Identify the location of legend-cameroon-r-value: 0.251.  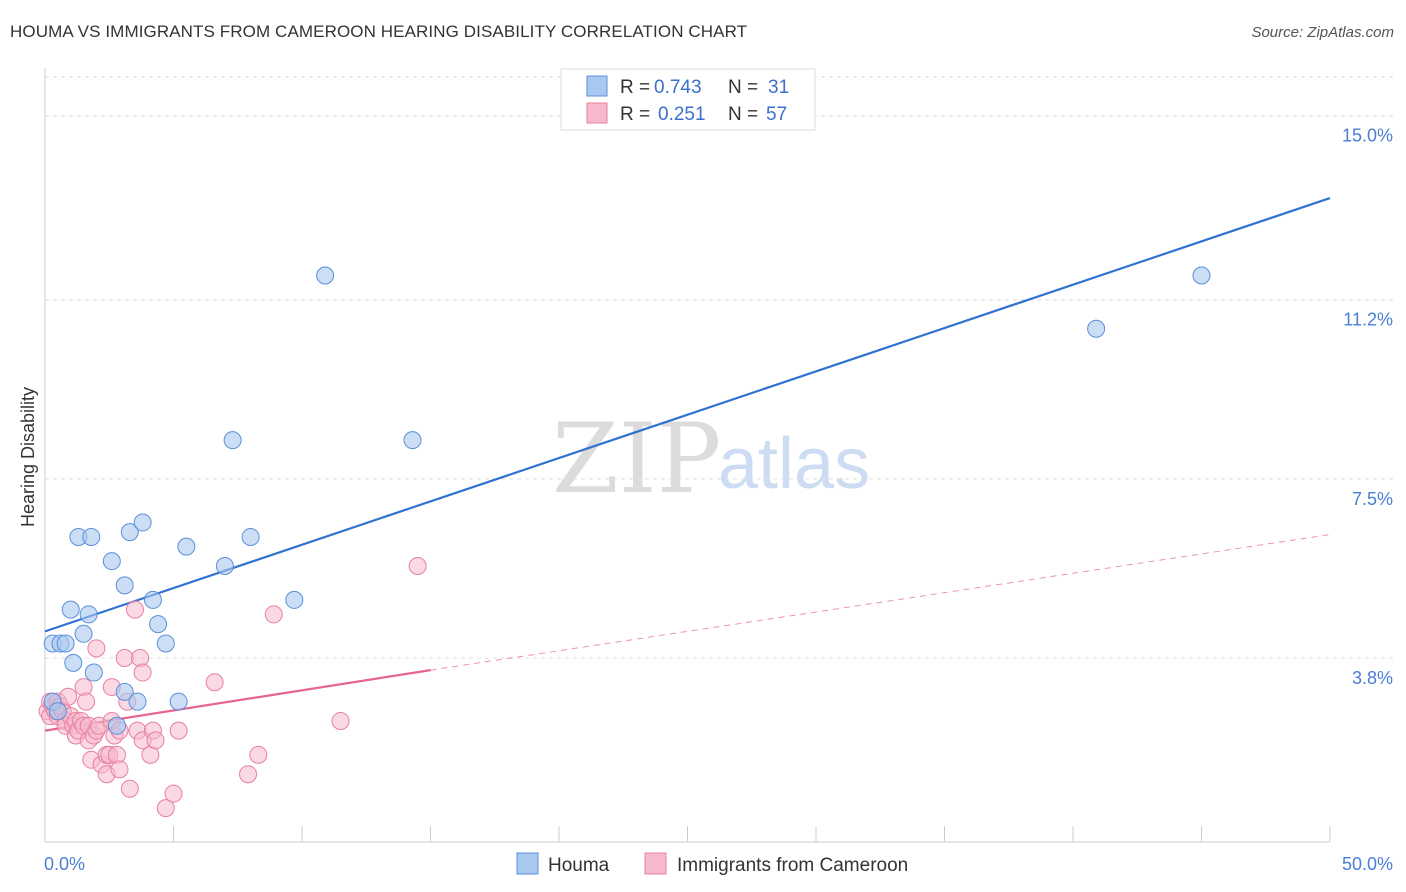
(682, 114).